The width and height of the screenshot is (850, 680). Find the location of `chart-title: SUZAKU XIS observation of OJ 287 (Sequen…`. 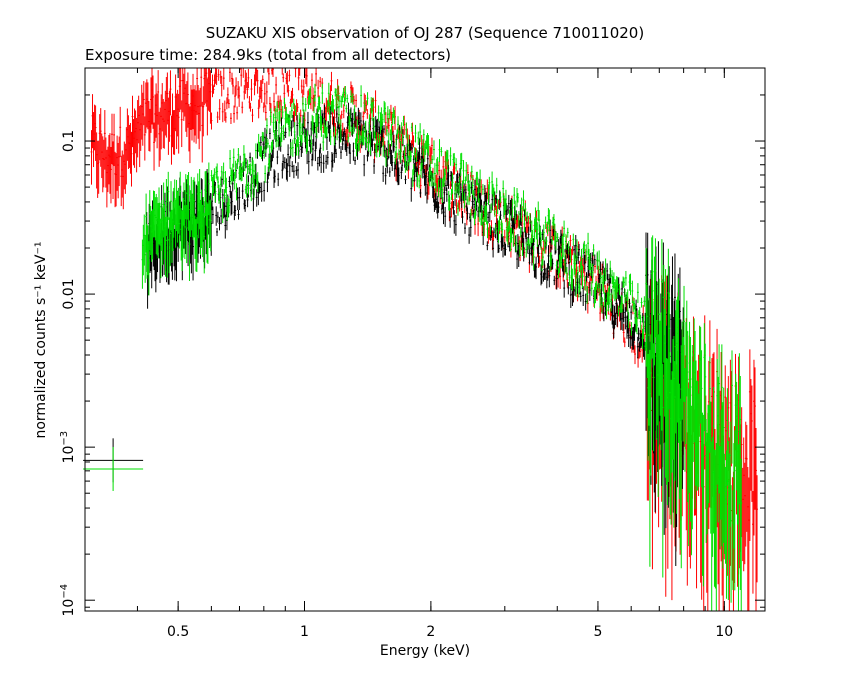

chart-title: SUZAKU XIS observation of OJ 287 (Sequen… is located at coordinates (425, 33).